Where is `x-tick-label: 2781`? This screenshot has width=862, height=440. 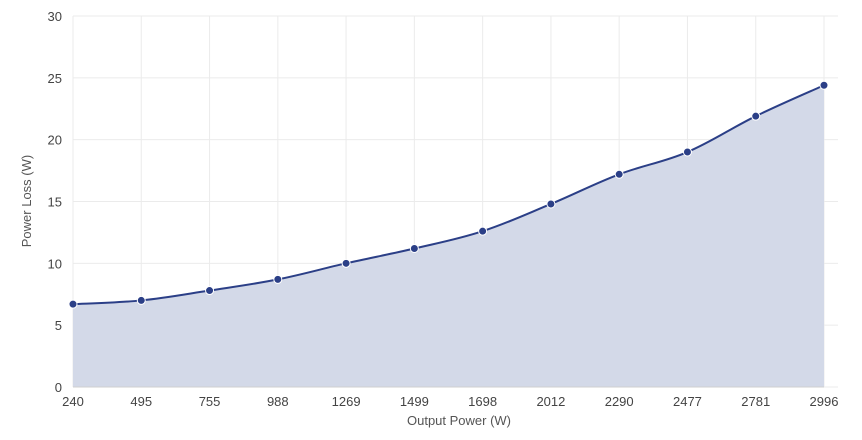
x-tick-label: 2781 is located at coordinates (755, 401).